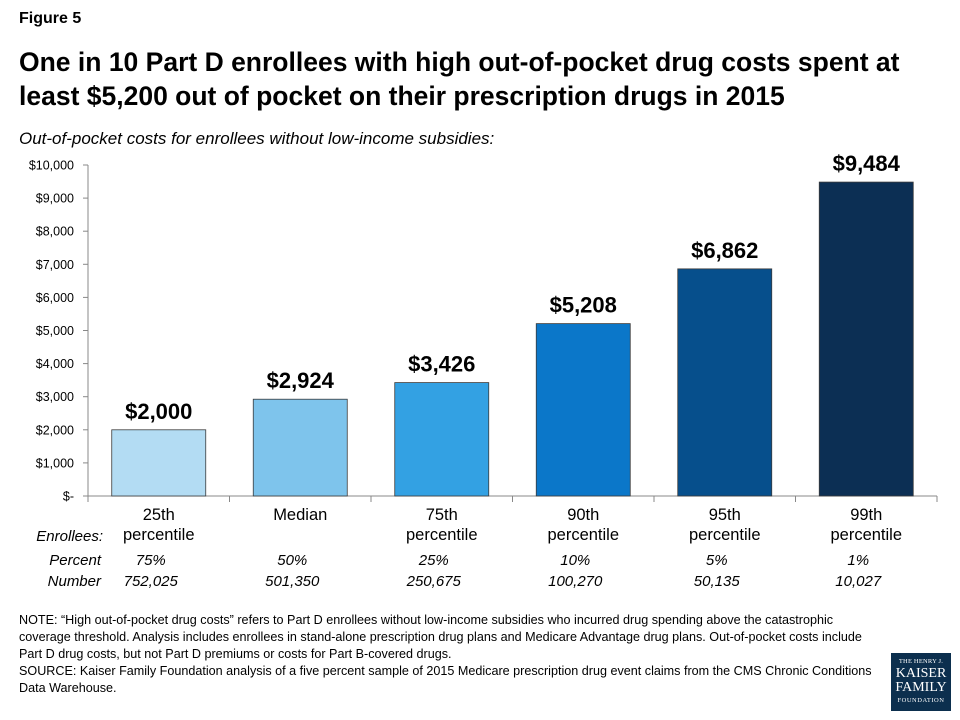  What do you see at coordinates (575, 581) in the screenshot?
I see `number-value: 100,270` at bounding box center [575, 581].